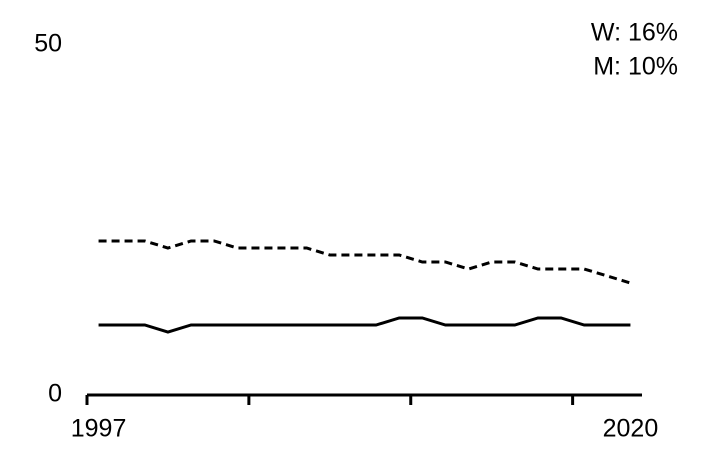 The width and height of the screenshot is (710, 472). Describe the element at coordinates (99, 429) in the screenshot. I see `x-tick-label: 1997` at that location.